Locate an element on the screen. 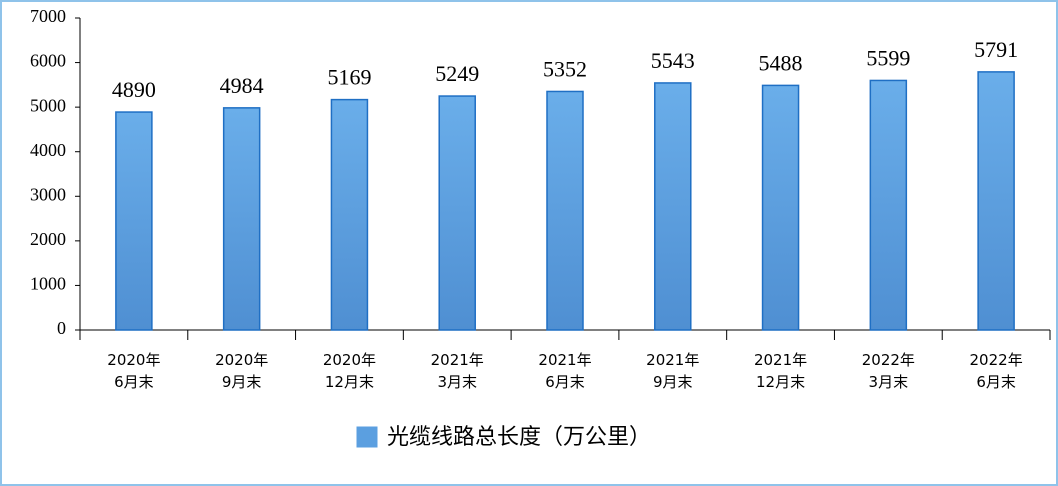  legend-label: 光缆线路总长度（万公里） is located at coordinates (519, 437).